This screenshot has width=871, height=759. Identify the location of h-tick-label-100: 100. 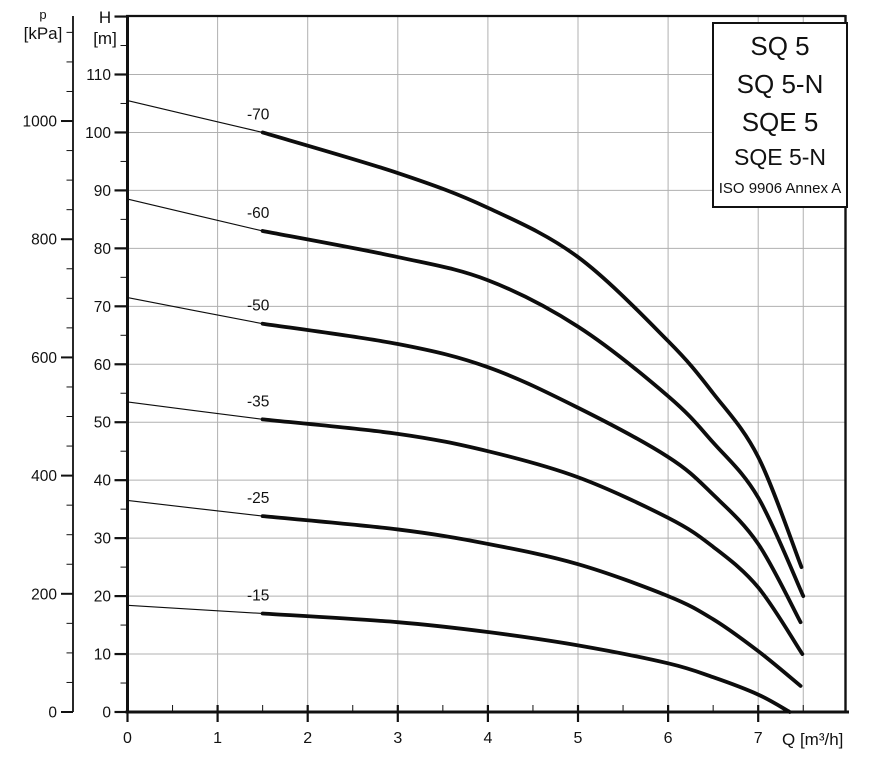
(98, 133).